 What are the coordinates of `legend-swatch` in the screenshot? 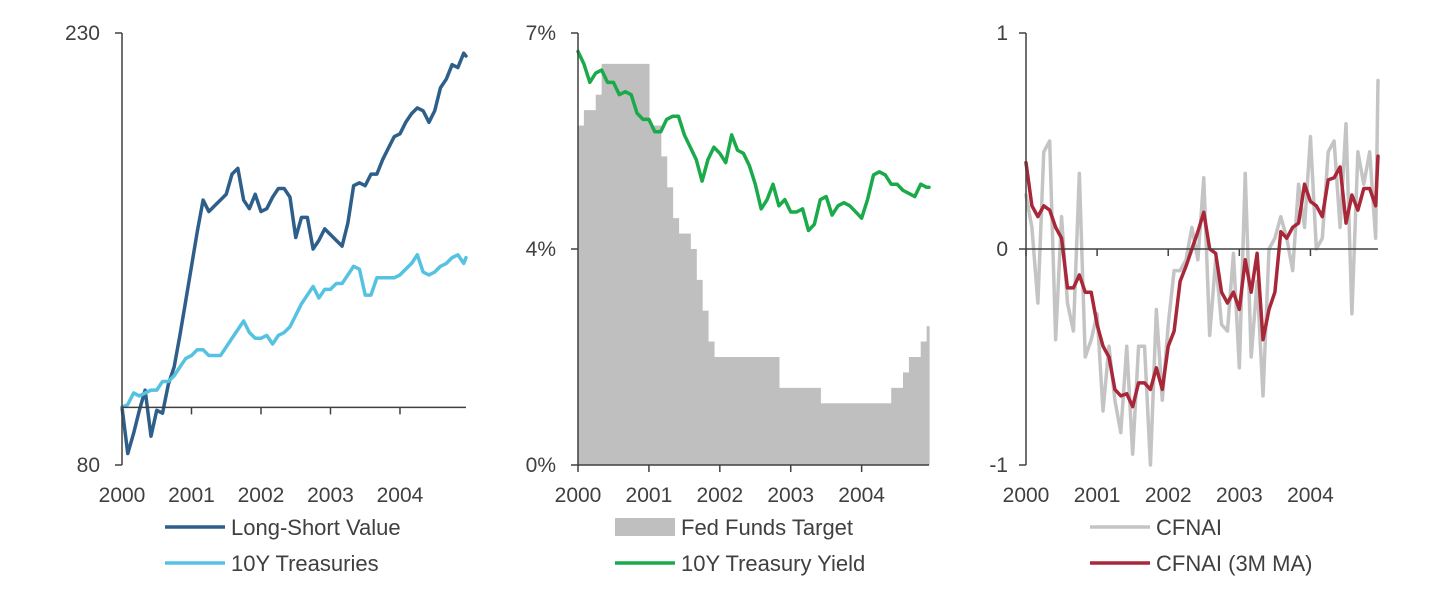 It's located at (645, 527).